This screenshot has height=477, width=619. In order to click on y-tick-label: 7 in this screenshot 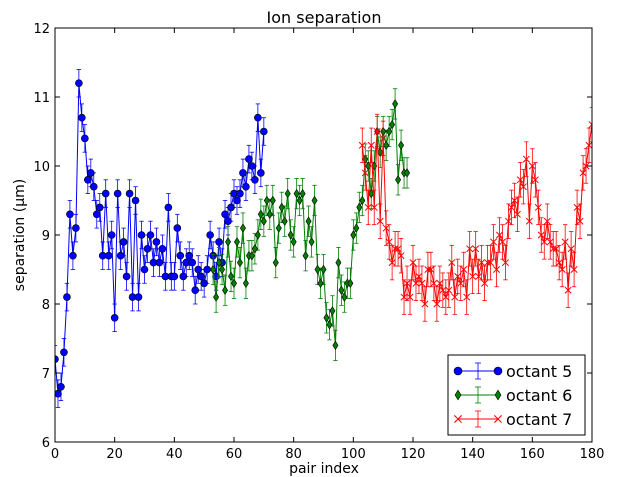, I will do `click(46, 374)`.